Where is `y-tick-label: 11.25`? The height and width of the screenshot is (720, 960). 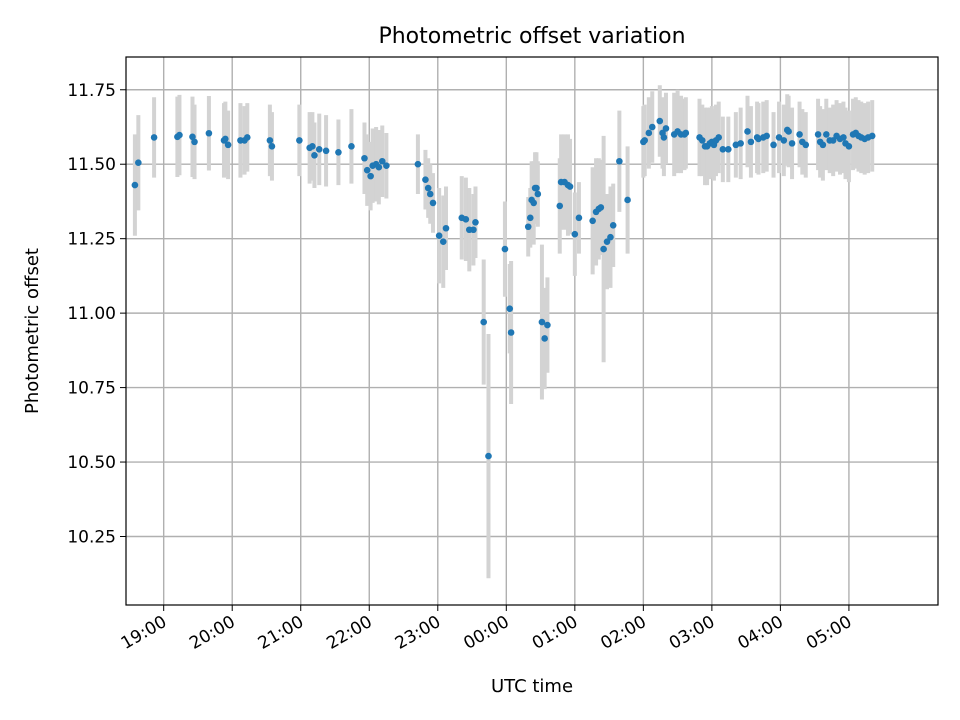 y-tick-label: 11.25 is located at coordinates (91, 240).